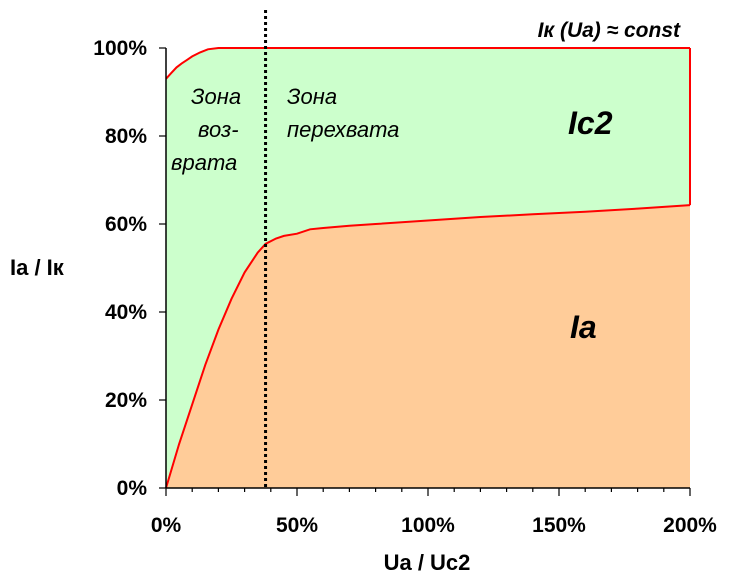 This screenshot has width=738, height=585. I want to click on zone-intercept-line-1: Зона, so click(312, 96).